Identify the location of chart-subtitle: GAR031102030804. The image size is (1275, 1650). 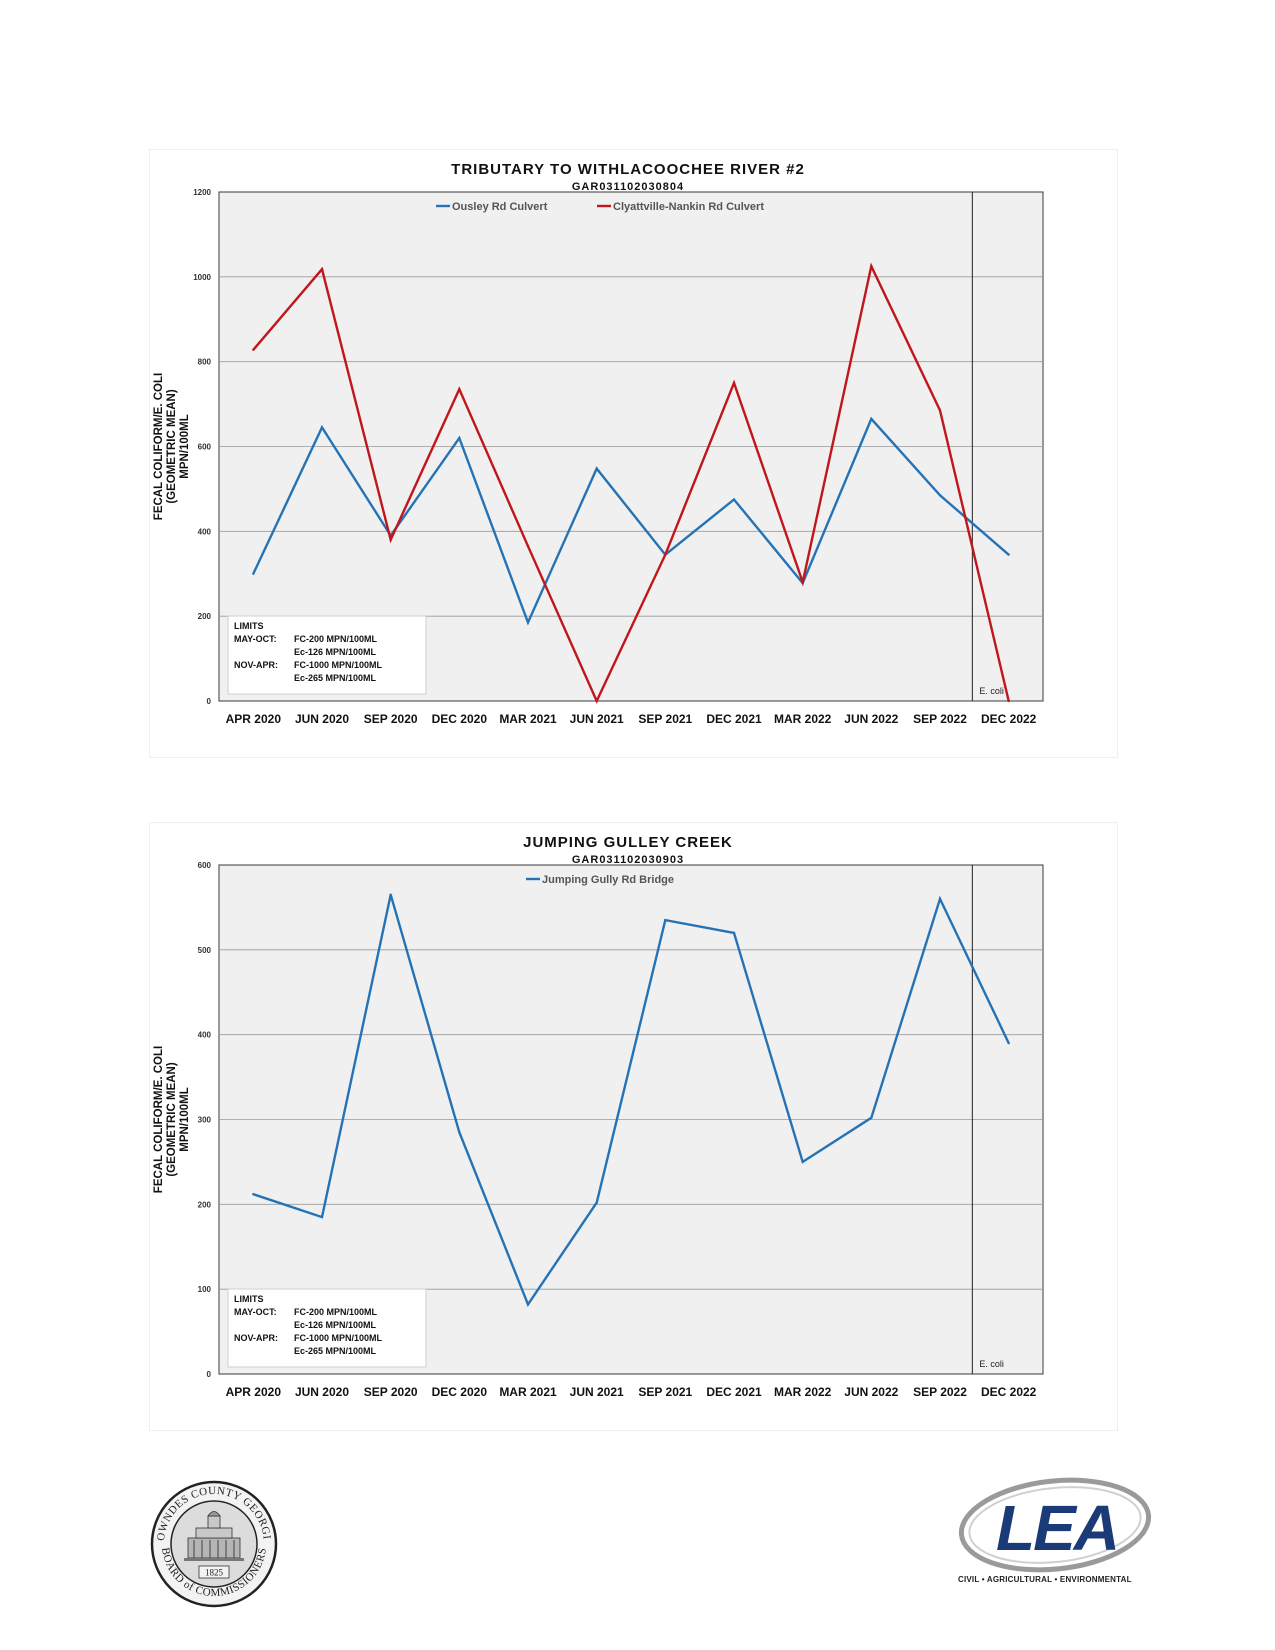
(628, 187).